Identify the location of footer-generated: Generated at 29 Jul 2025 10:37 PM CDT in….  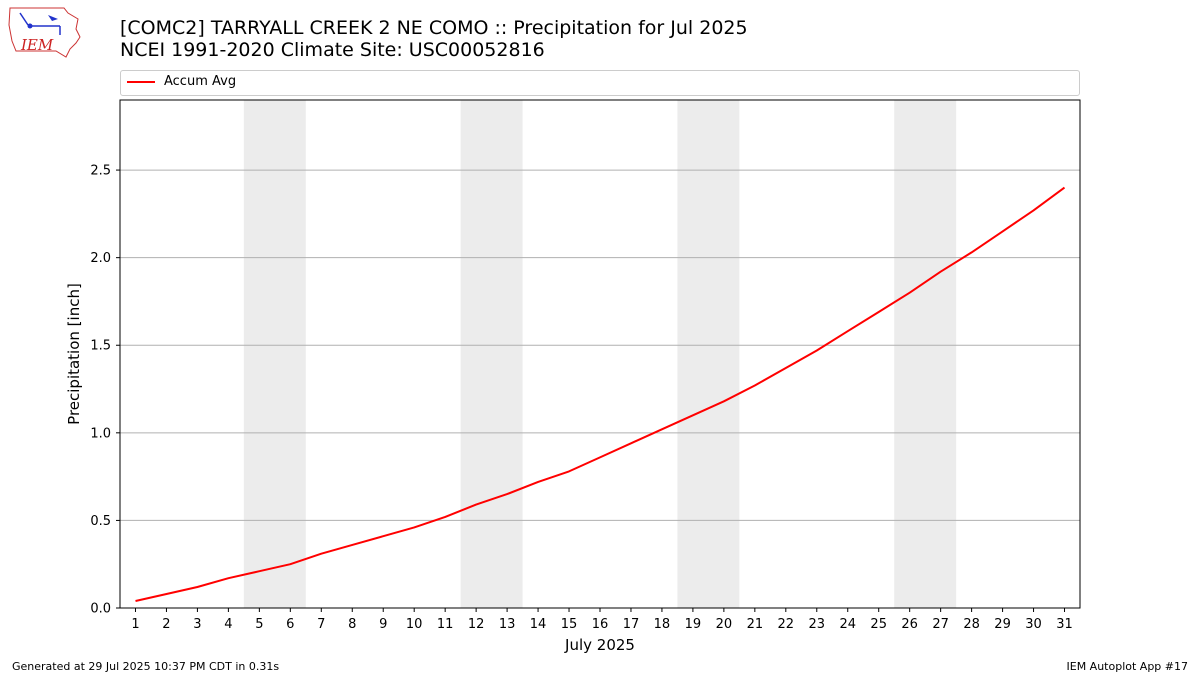
(146, 666).